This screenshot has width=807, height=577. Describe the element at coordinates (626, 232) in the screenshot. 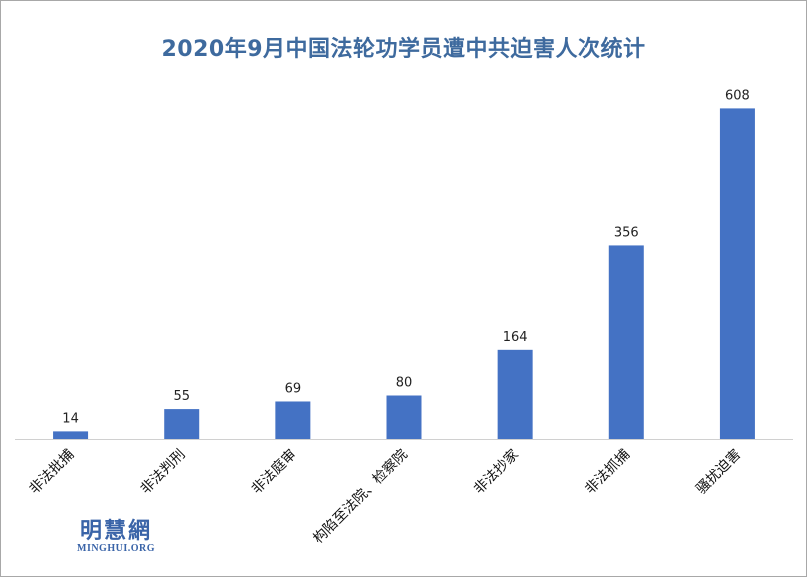

I see `data-label-6: 356` at that location.